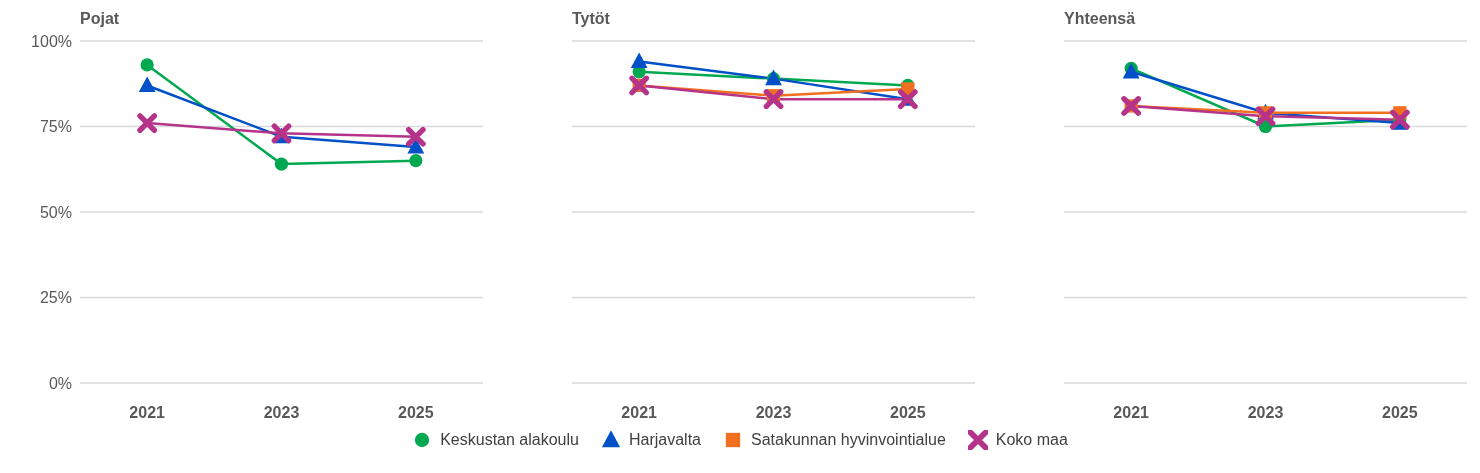  I want to click on y-tick-label: 25%, so click(55, 298).